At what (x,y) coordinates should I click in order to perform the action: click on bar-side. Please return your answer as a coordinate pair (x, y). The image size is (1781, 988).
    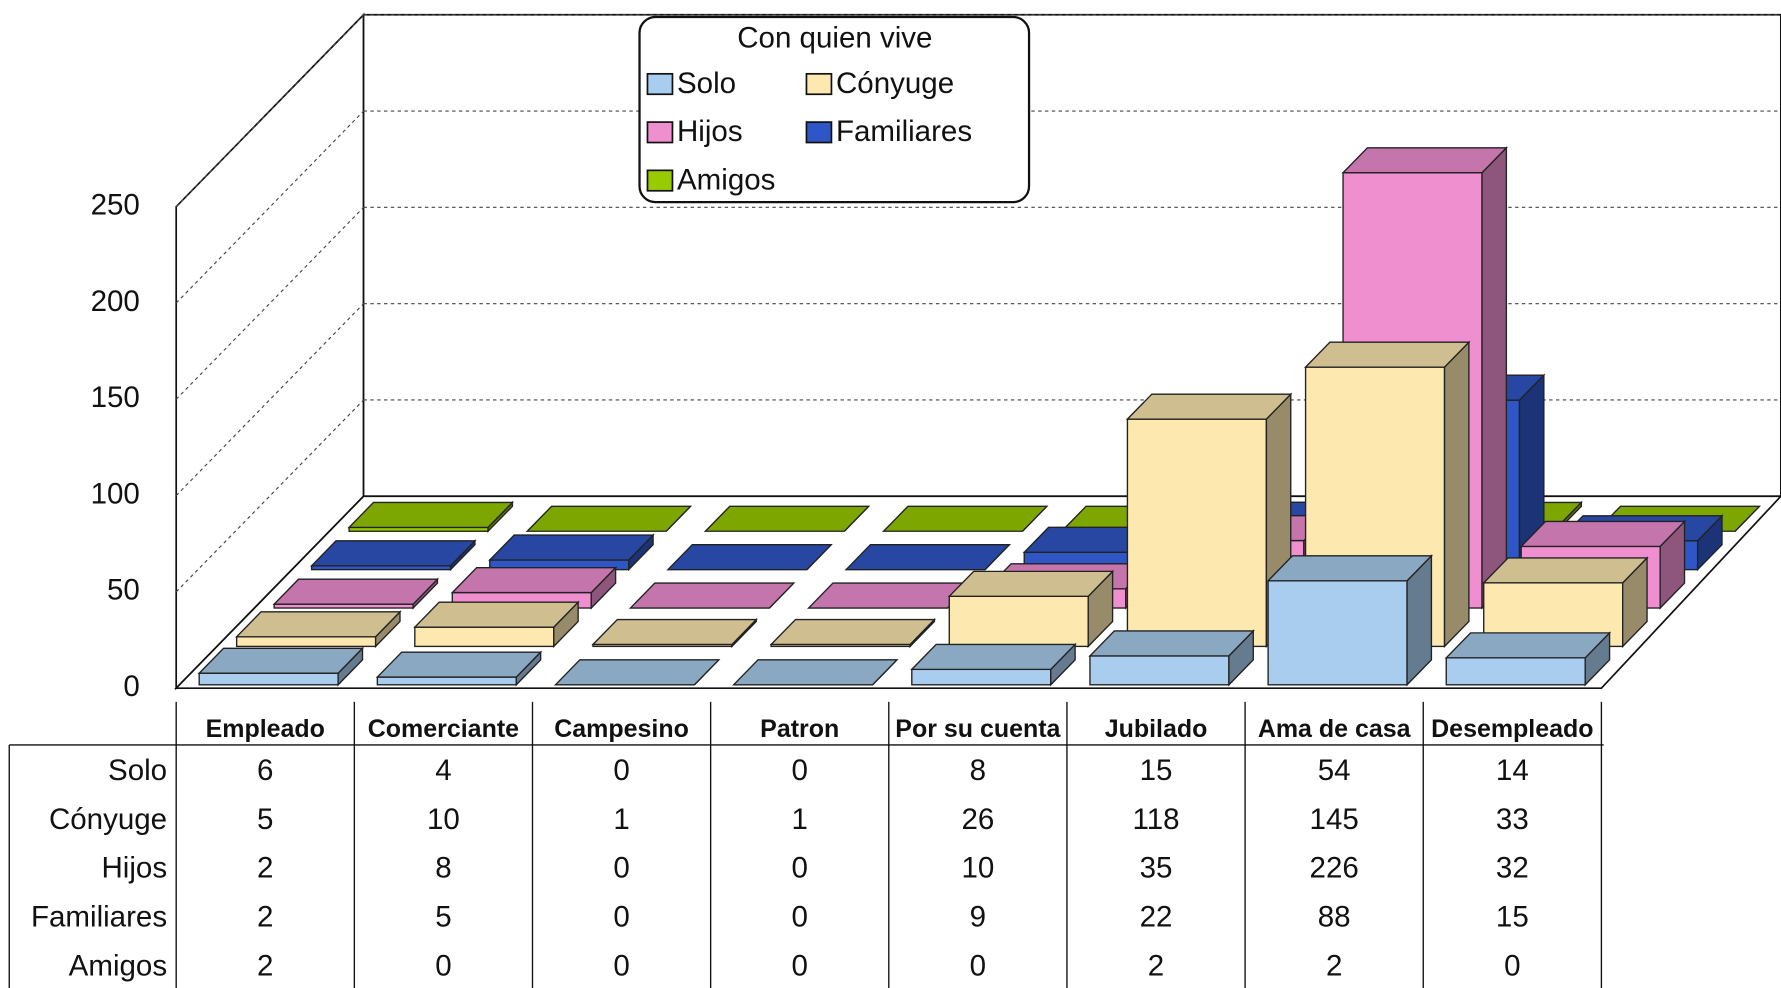
    Looking at the image, I should click on (1456, 494).